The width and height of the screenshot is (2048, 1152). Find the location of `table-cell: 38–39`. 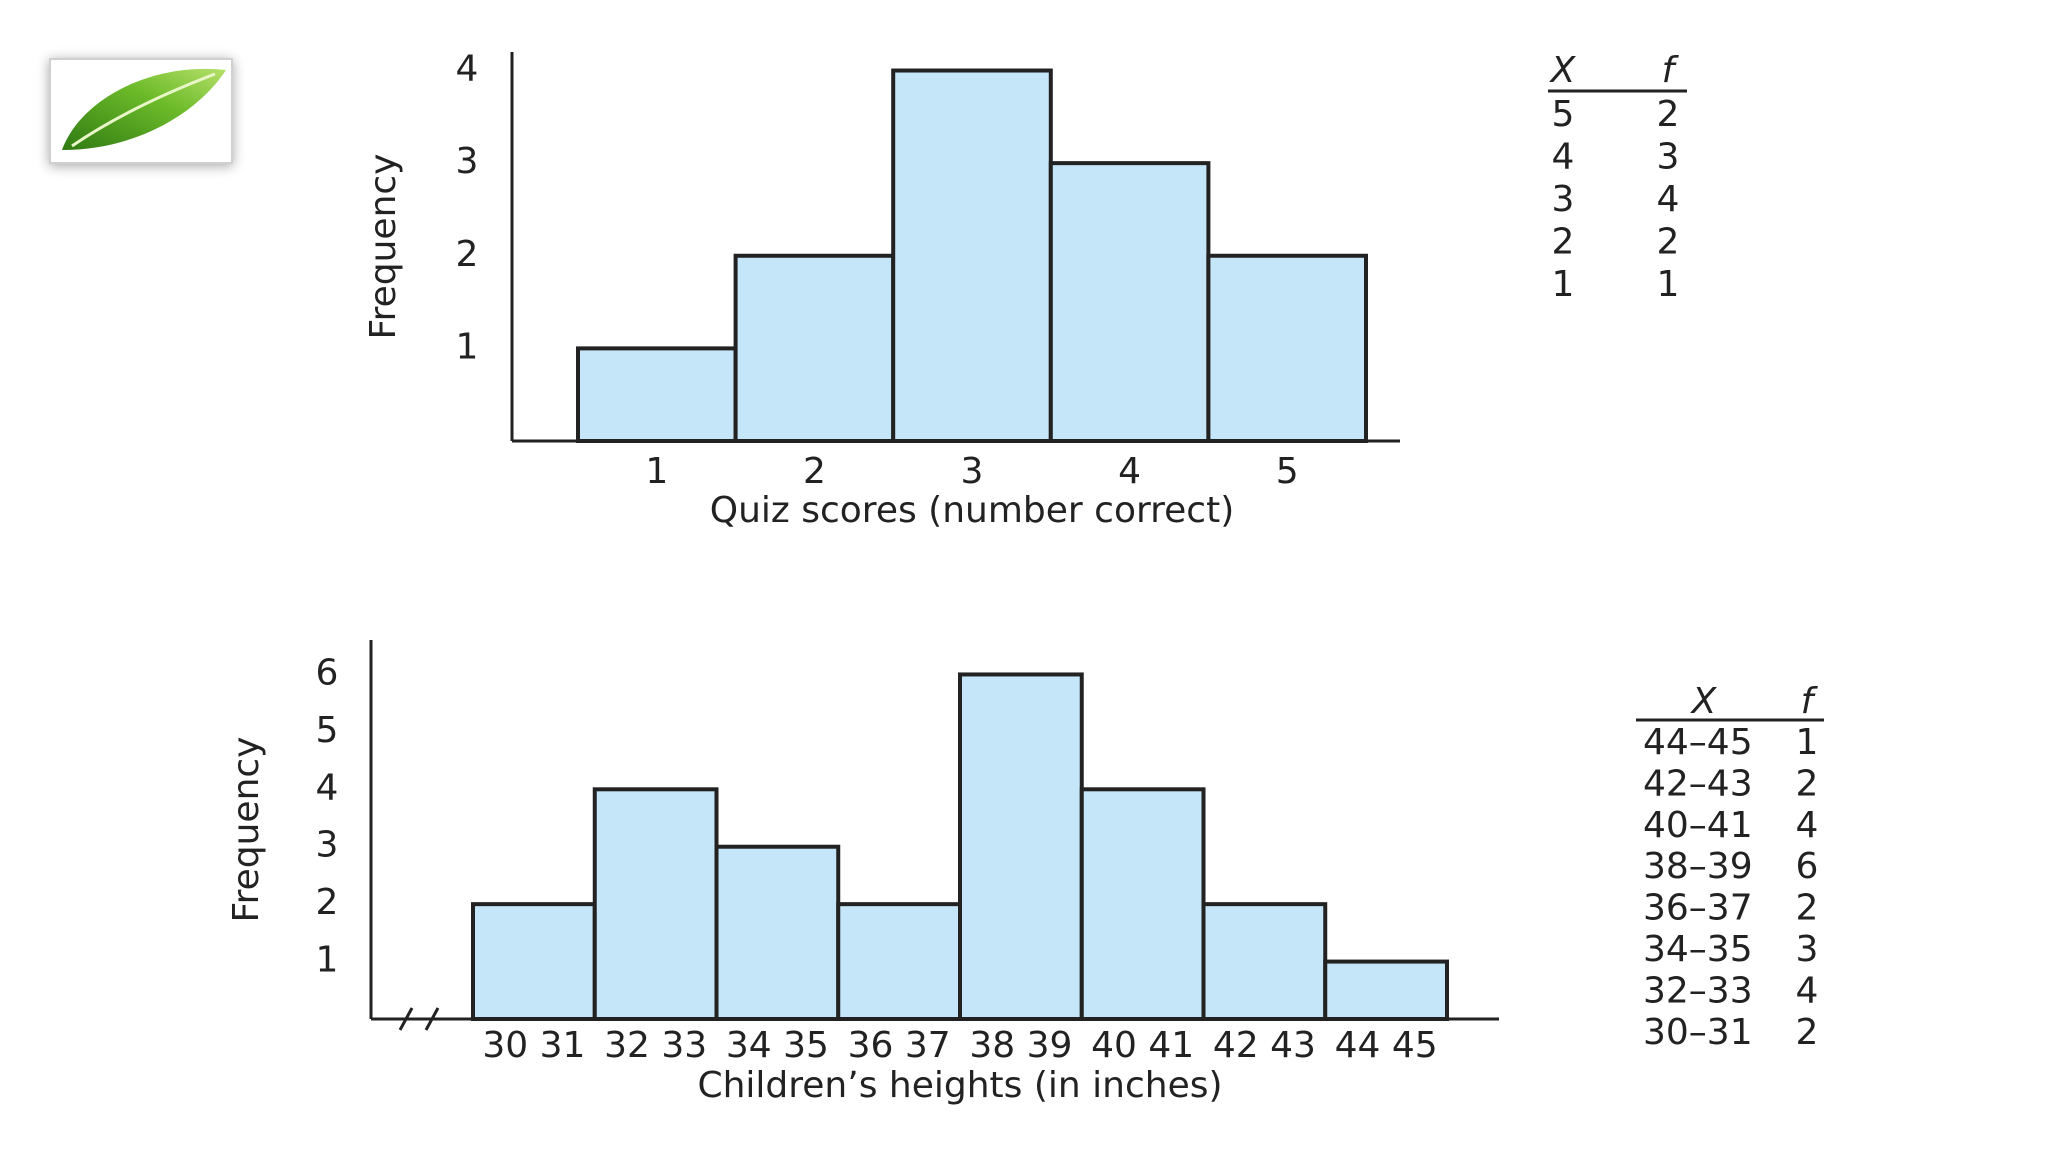

table-cell: 38–39 is located at coordinates (1698, 866).